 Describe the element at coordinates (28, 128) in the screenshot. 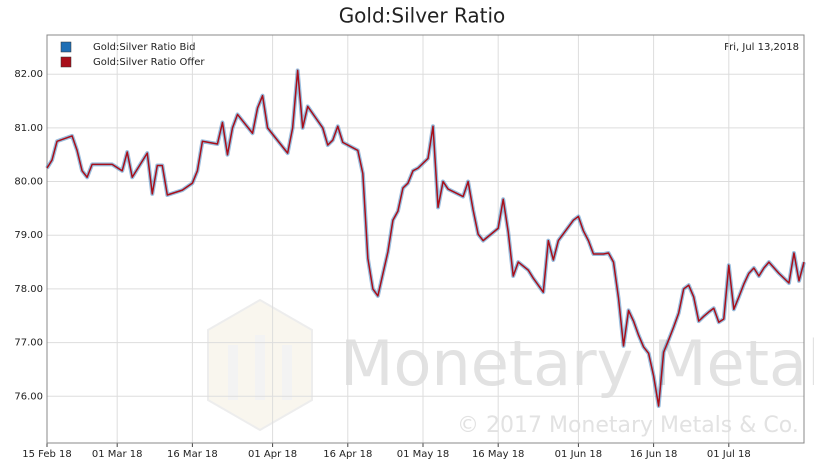

I see `y-tick-label: 81.00` at that location.